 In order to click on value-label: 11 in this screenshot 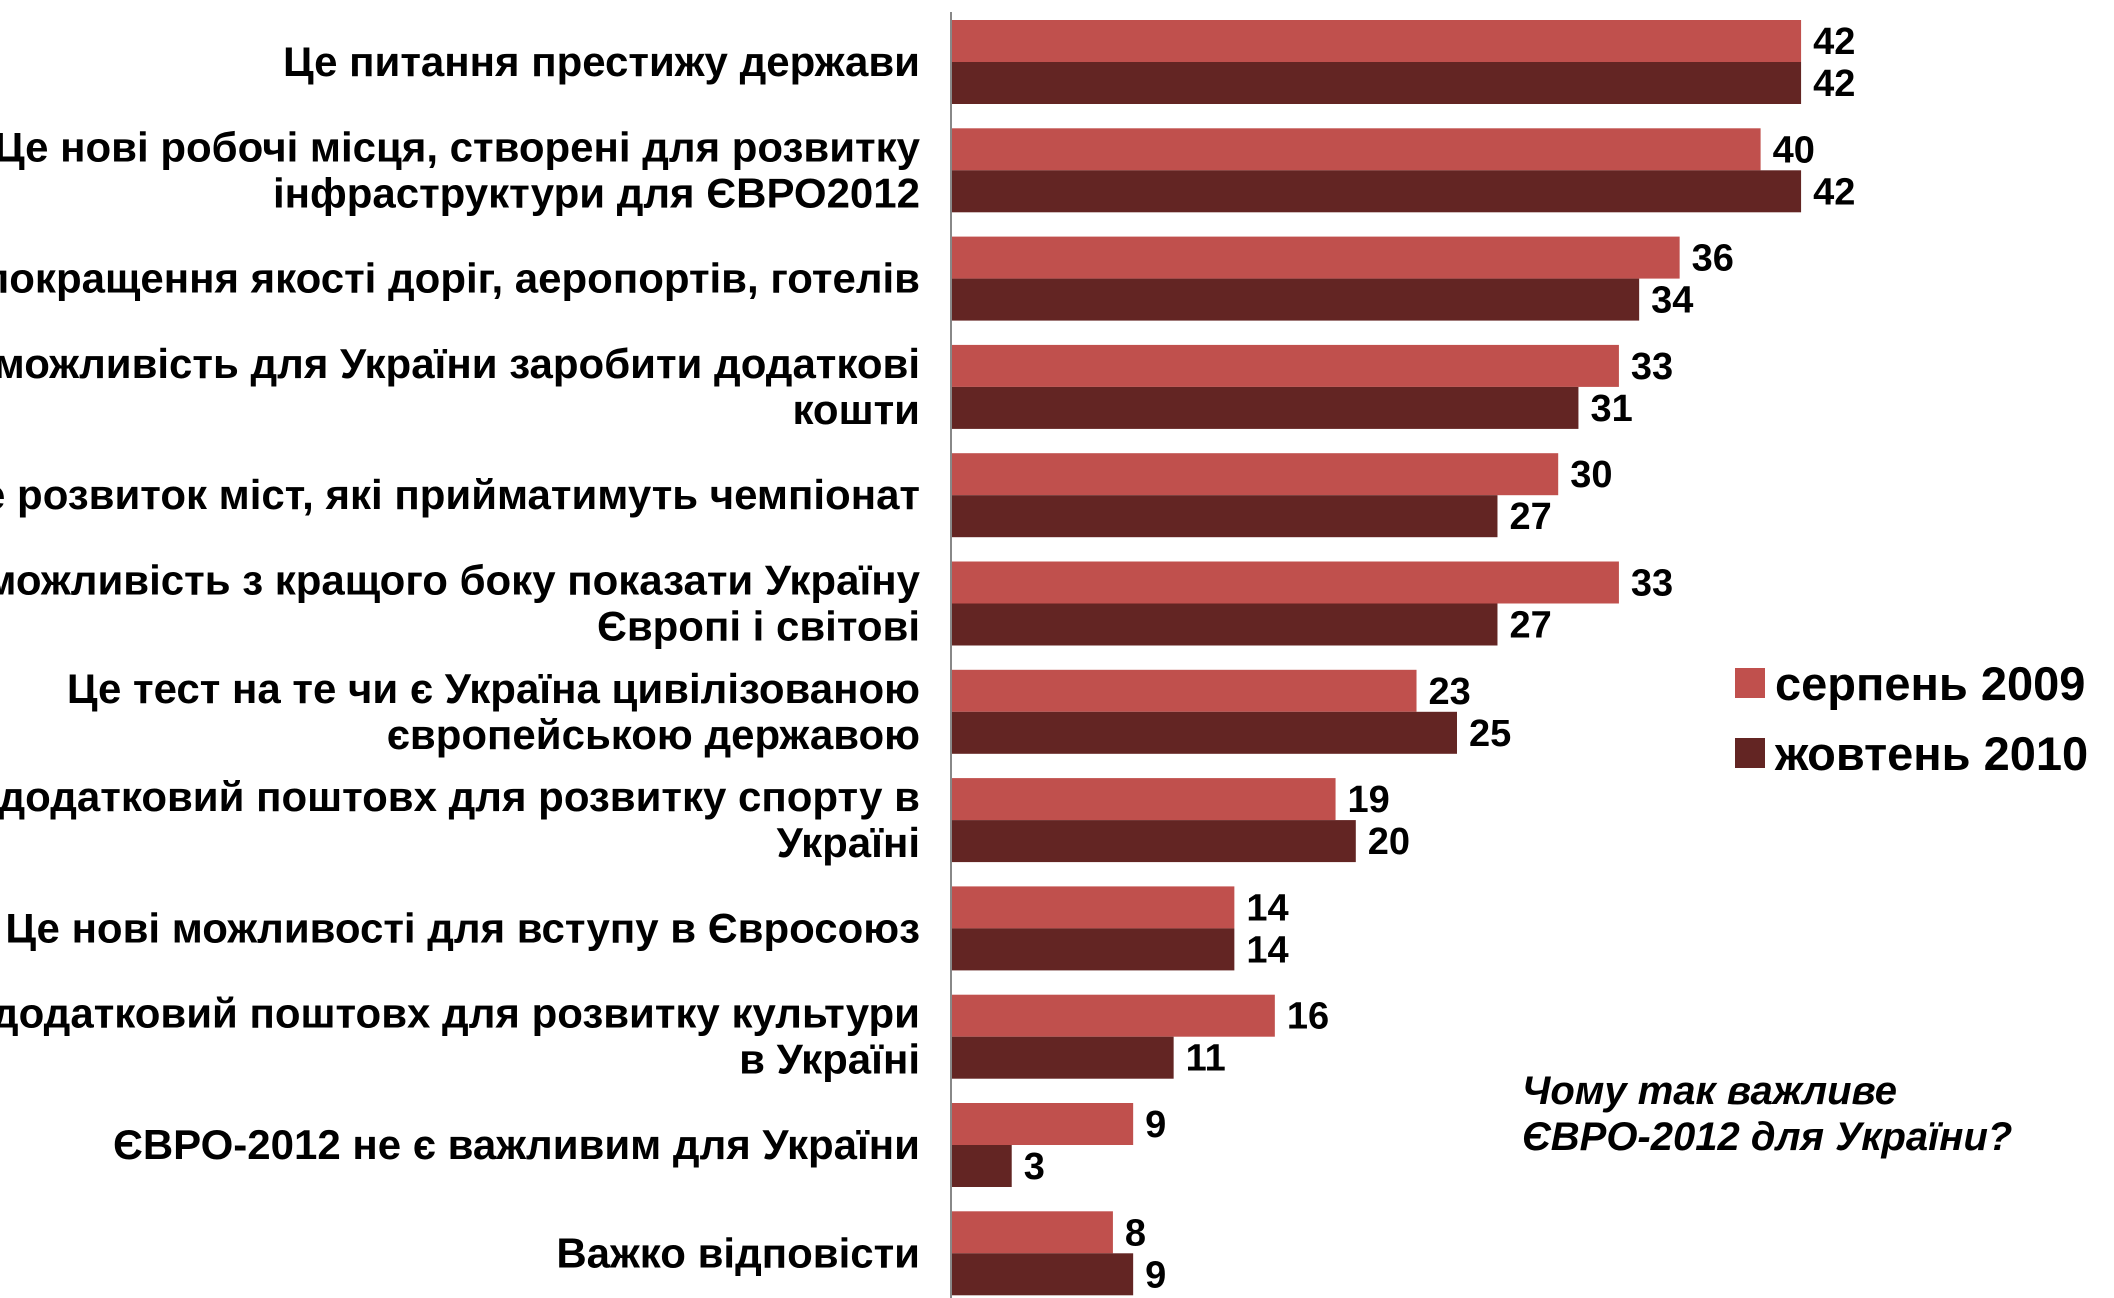, I will do `click(1206, 1059)`.